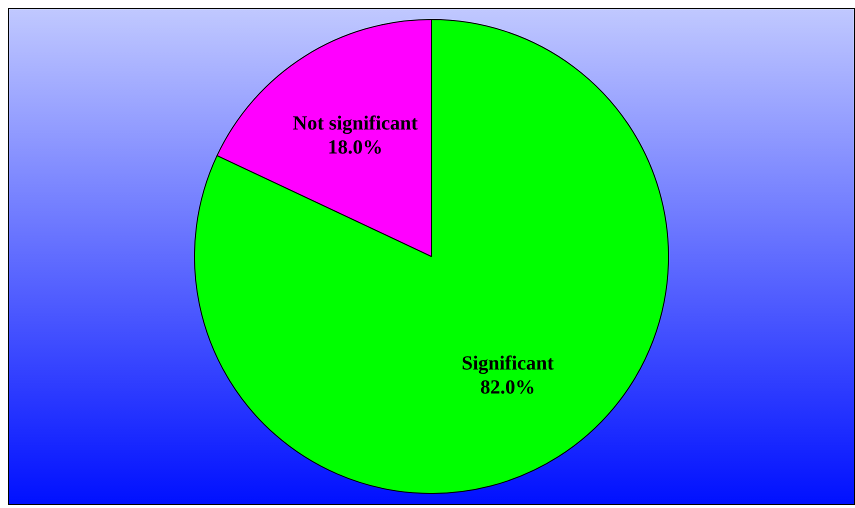 The image size is (855, 508). Describe the element at coordinates (508, 387) in the screenshot. I see `data-label: 82.0%` at that location.